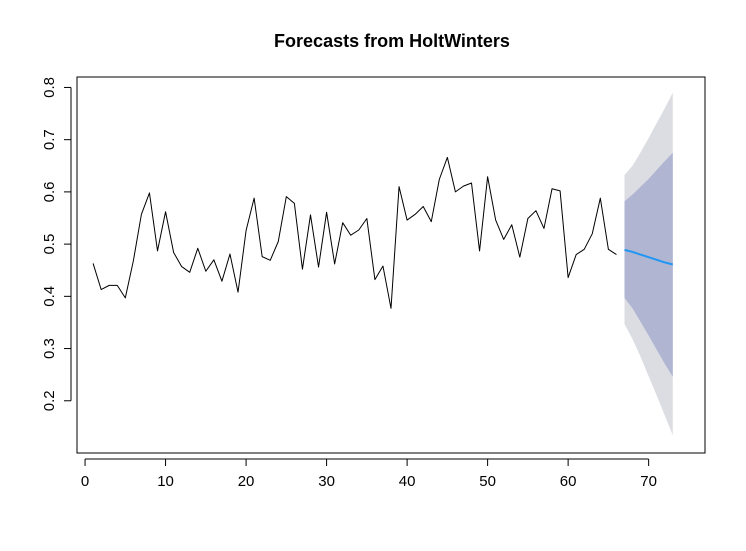 This screenshot has height=551, width=746. I want to click on prediction-bands, so click(648, 264).